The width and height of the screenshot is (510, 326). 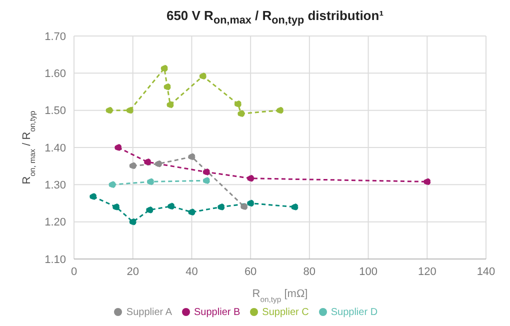 I want to click on legend-label: Supplier C, so click(x=285, y=312).